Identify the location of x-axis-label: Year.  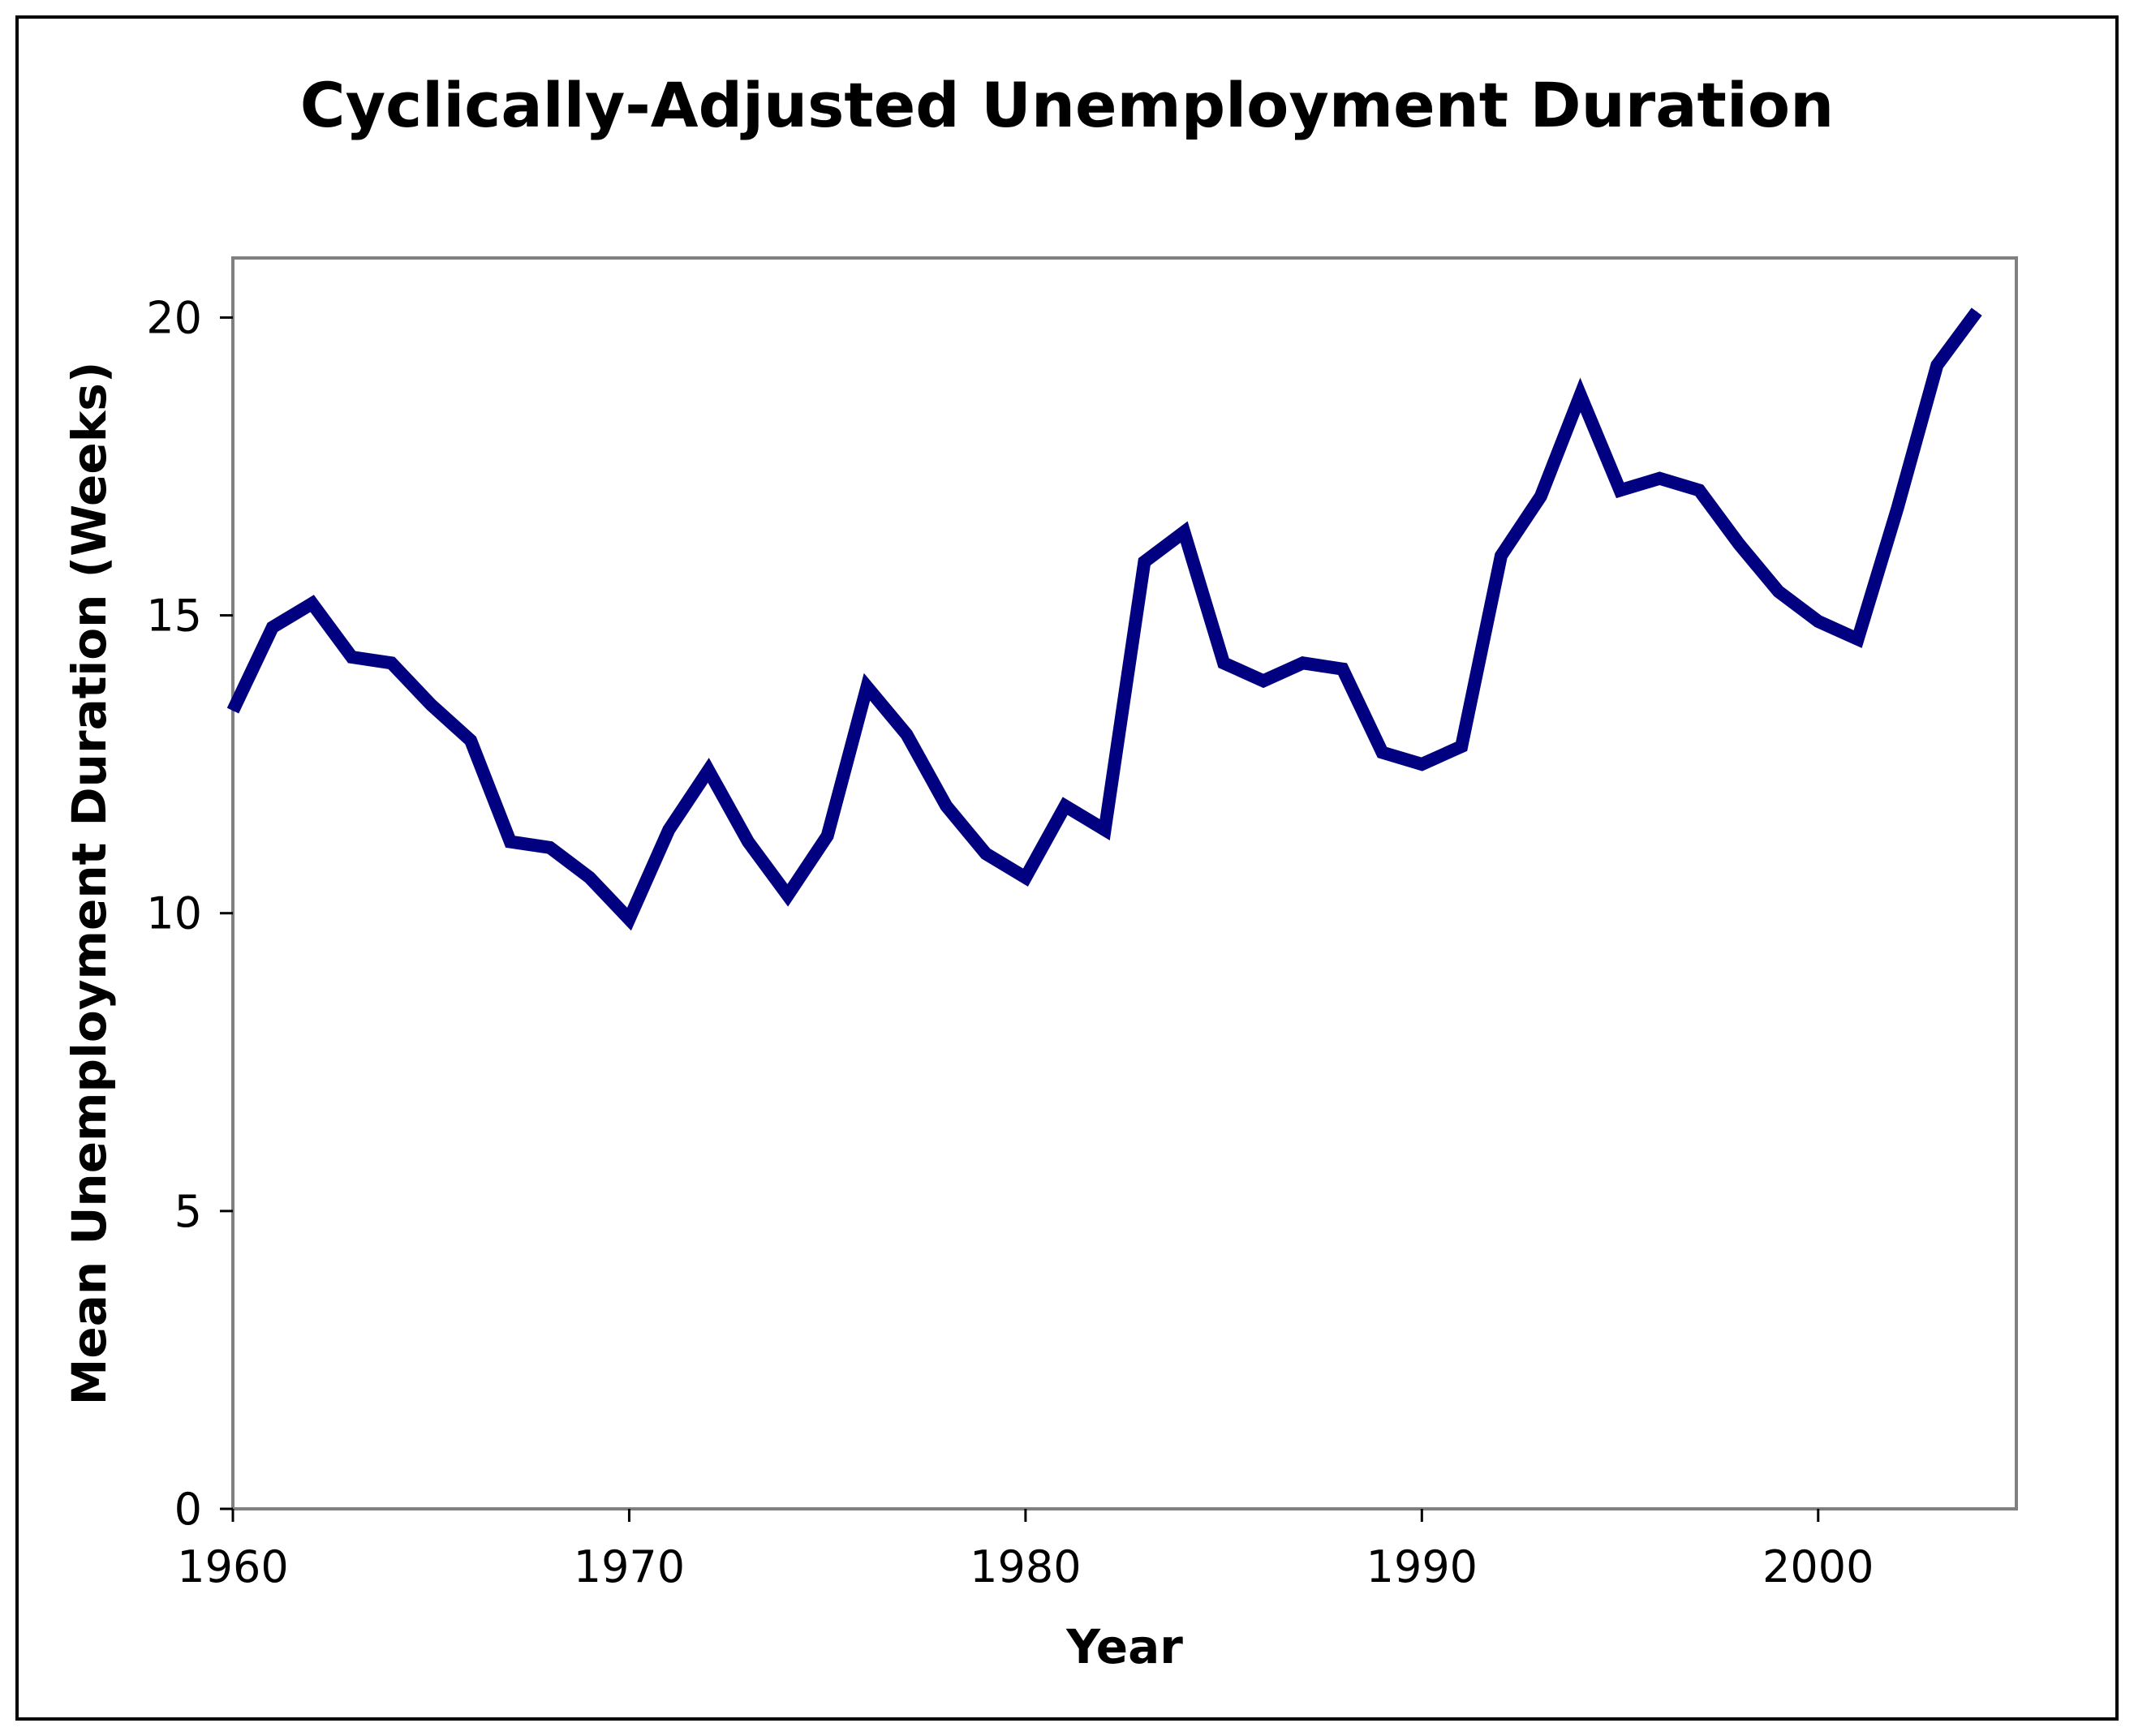
(1124, 1646).